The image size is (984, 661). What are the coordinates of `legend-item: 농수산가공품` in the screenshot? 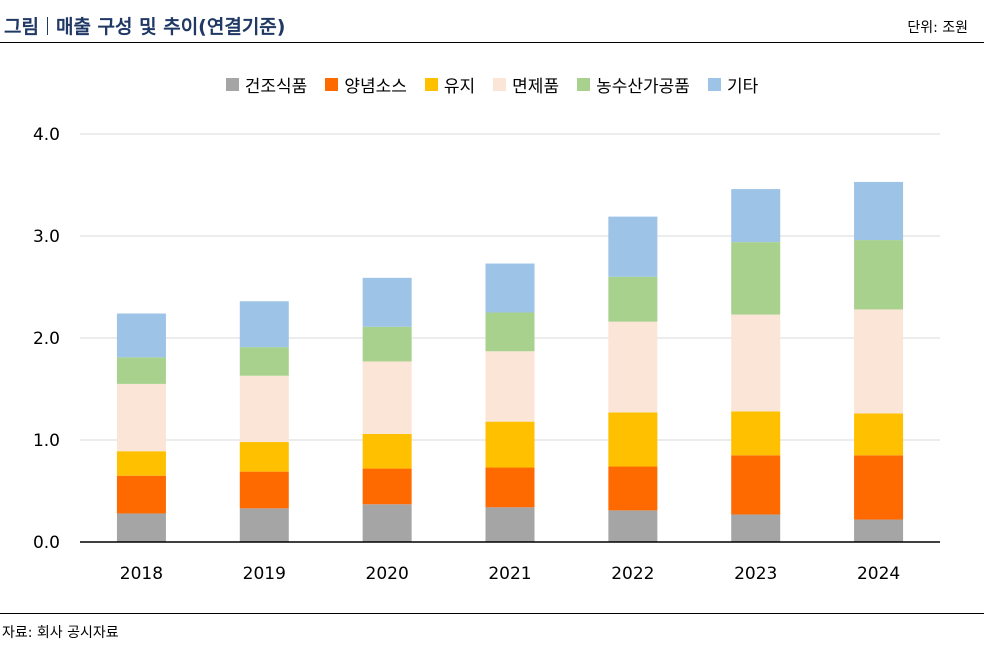 It's located at (633, 84).